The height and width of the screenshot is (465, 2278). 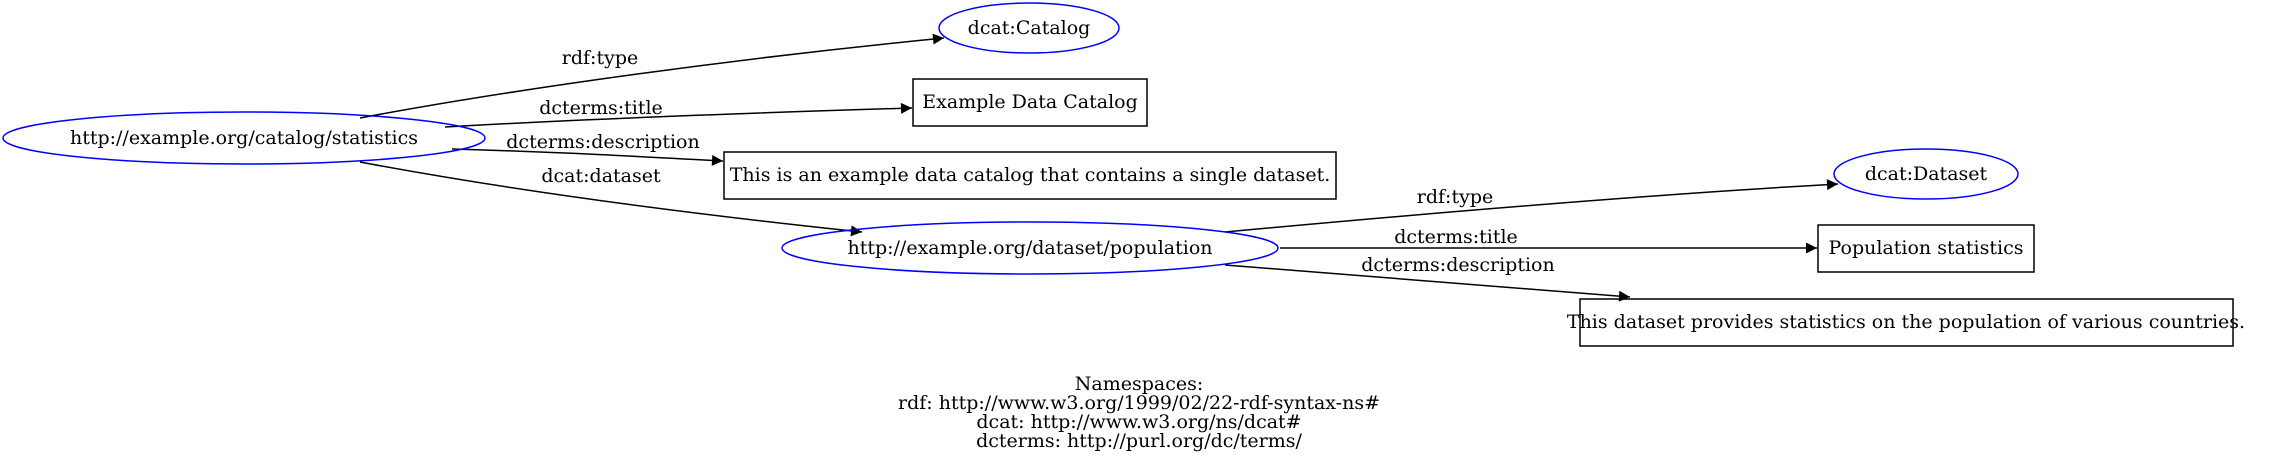 I want to click on edge-catalog-dataset, so click(x=611, y=199).